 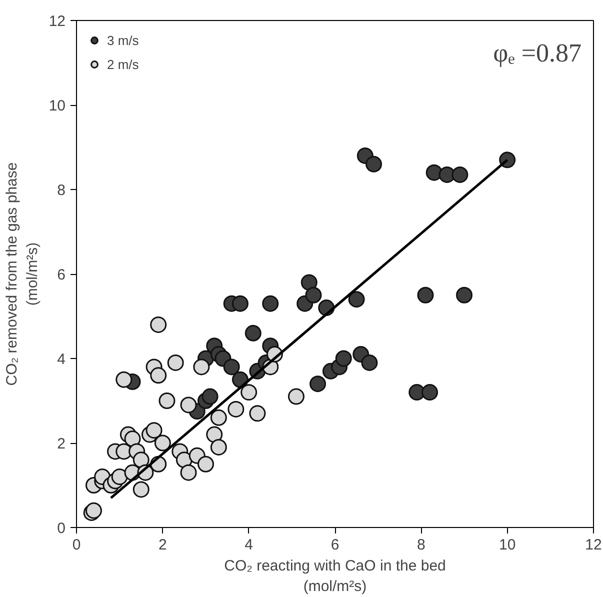 I want to click on legend-label: 2 m/s, so click(x=123, y=64).